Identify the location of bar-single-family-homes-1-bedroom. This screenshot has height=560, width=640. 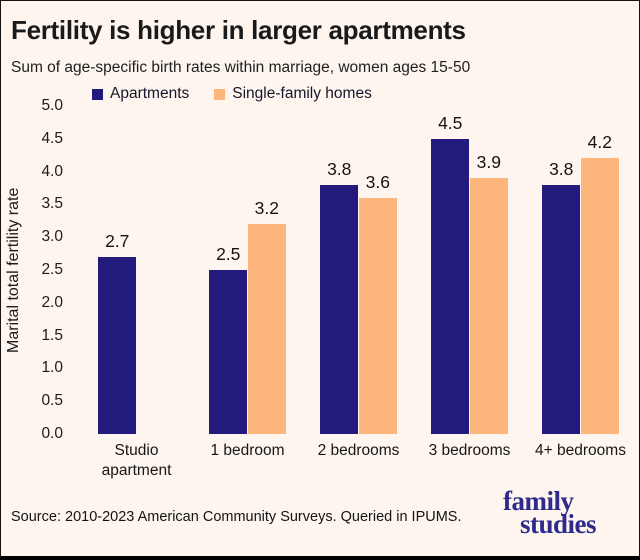
(267, 329).